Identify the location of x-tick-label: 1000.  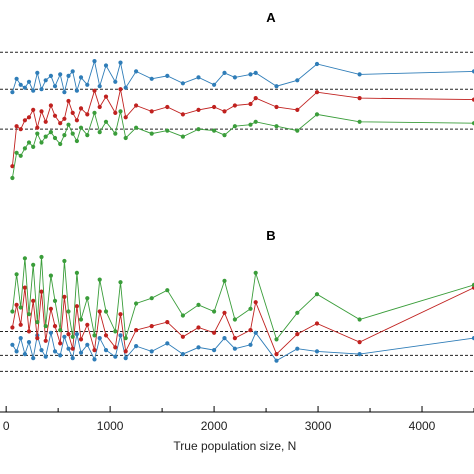
(110, 426).